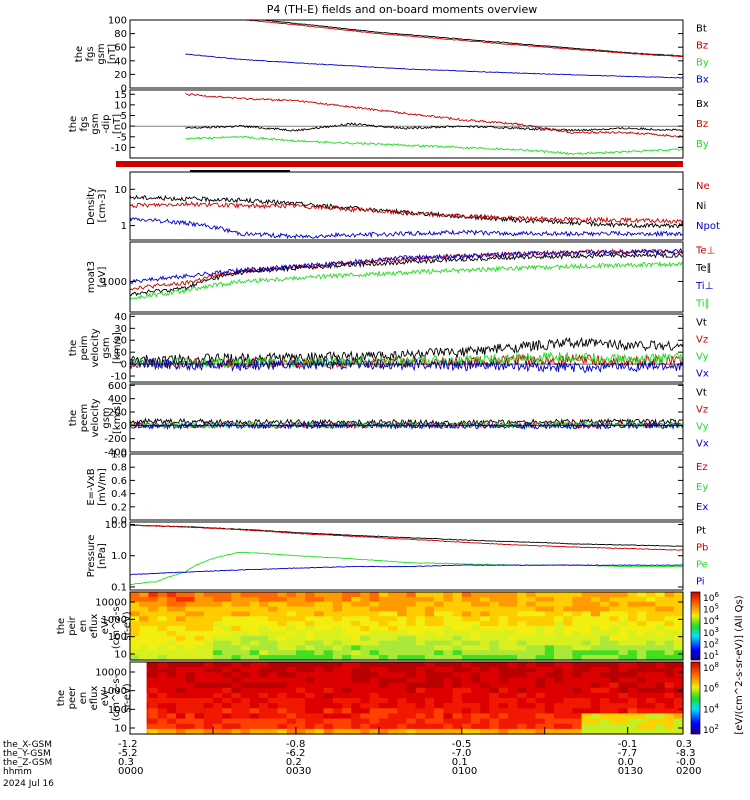 Image resolution: width=750 pixels, height=800 pixels. What do you see at coordinates (406, 124) in the screenshot?
I see `panel-frame` at bounding box center [406, 124].